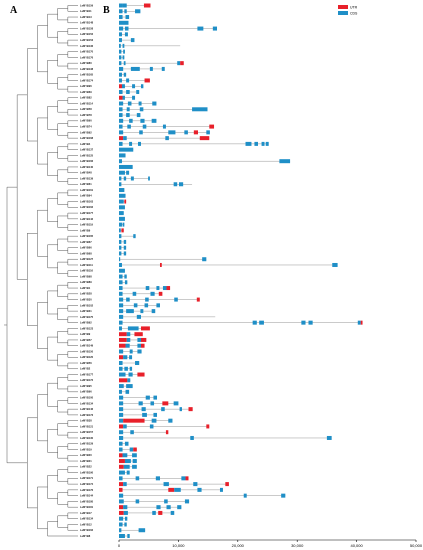 This screenshot has height=550, width=423. What do you see at coordinates (270, 543) in the screenshot?
I see `x-axis: 0 10,000 20,000 30,000 40,000 50,000` at bounding box center [270, 543].